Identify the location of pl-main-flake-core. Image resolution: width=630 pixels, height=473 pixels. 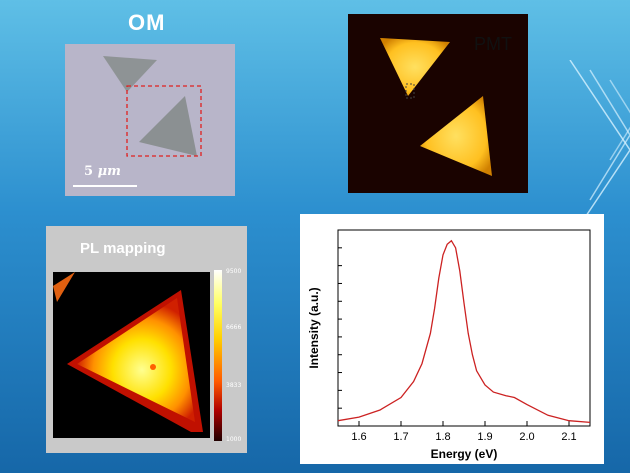
(136, 360).